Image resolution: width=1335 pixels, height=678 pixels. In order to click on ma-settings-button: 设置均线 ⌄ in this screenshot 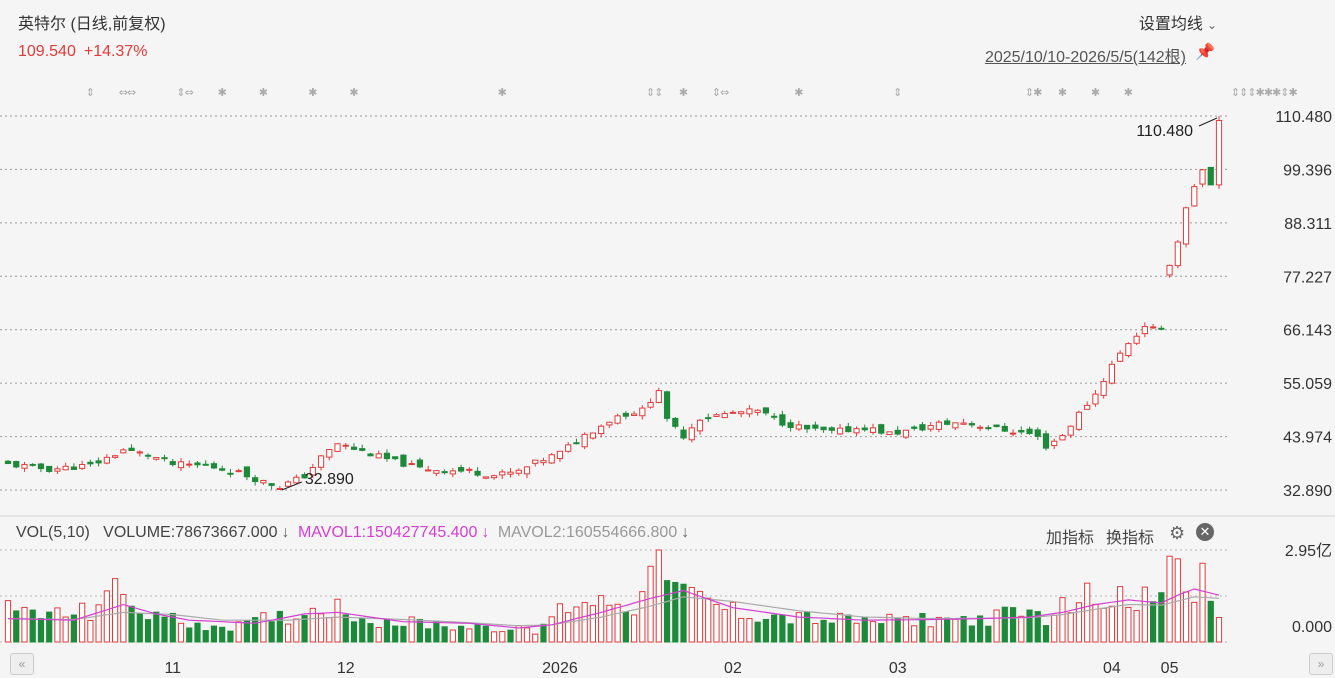, I will do `click(1178, 22)`.